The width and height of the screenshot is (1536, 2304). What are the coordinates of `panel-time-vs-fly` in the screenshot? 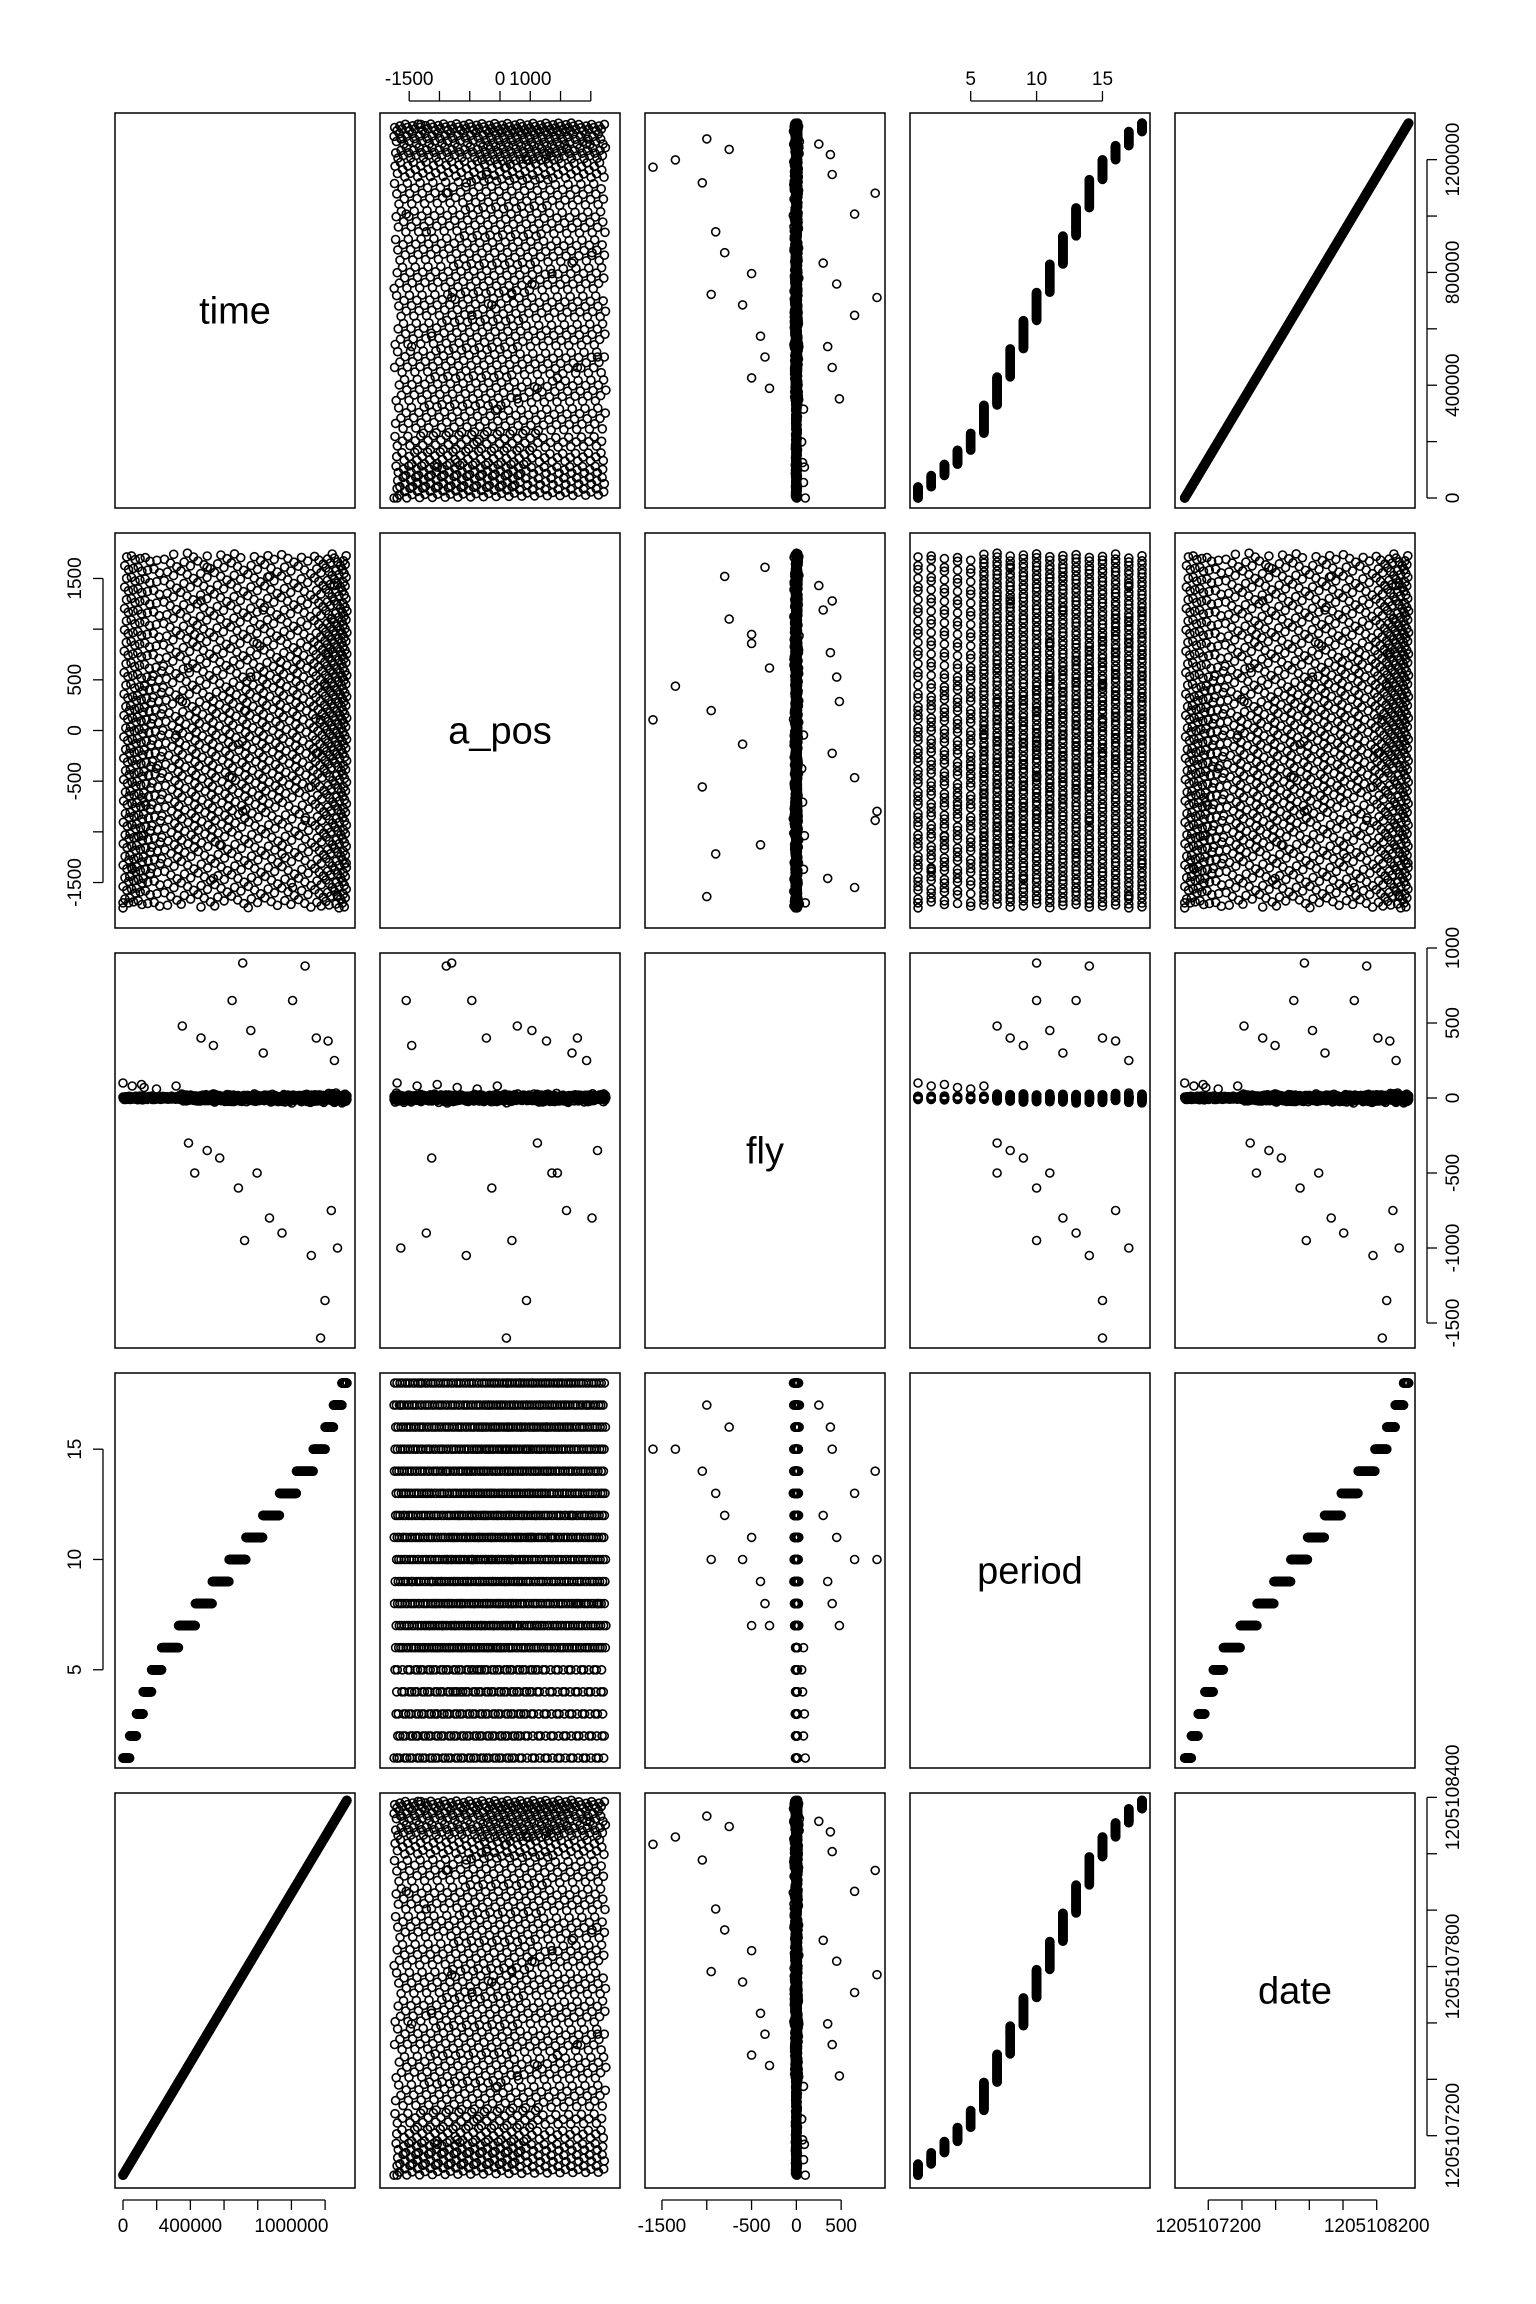 It's located at (765, 310).